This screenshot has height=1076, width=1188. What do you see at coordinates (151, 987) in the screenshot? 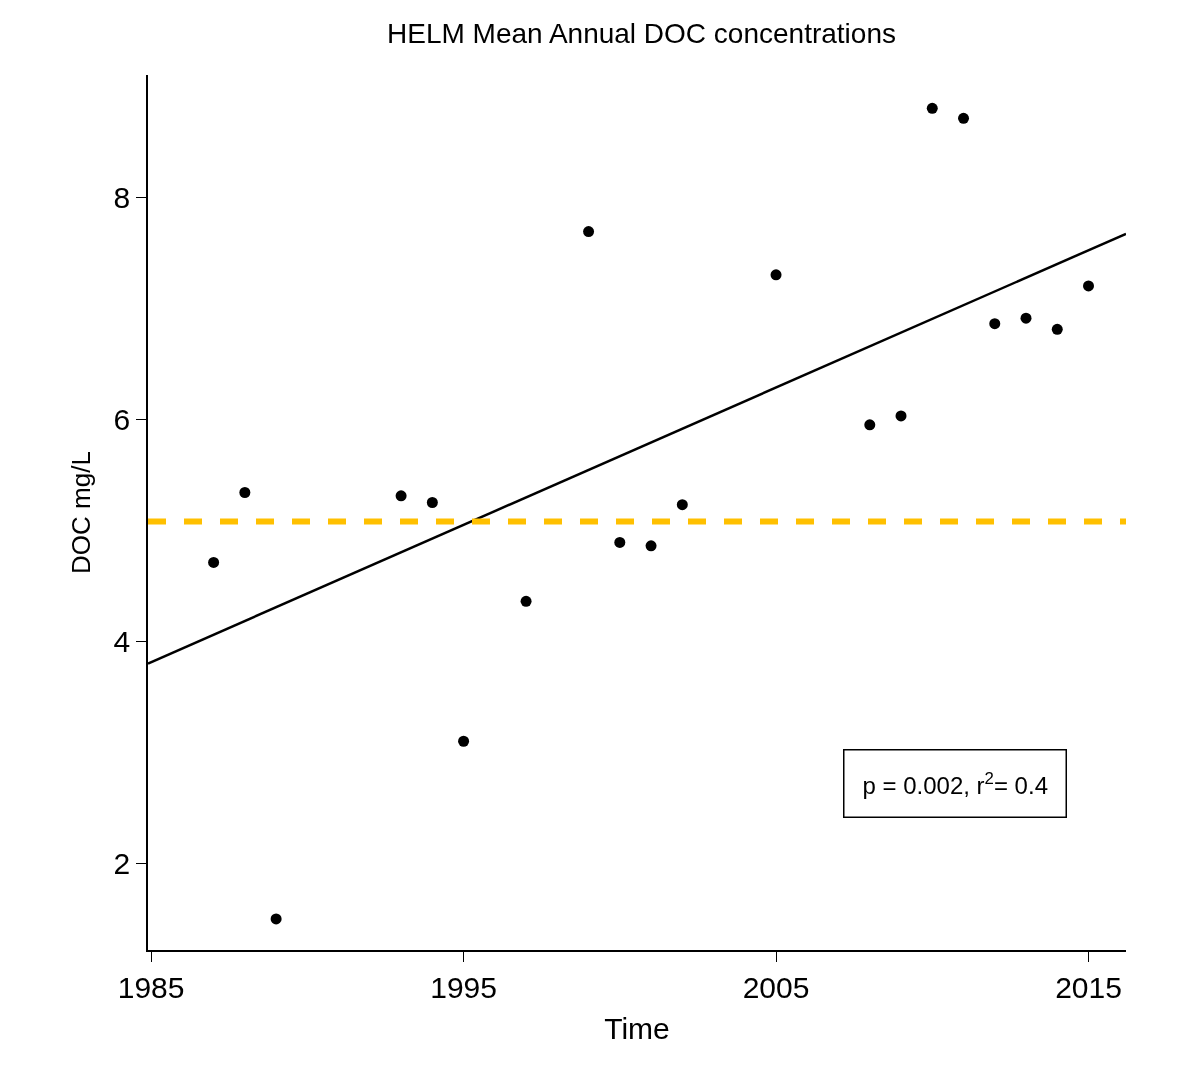
I see `x-tick-label: 1985` at bounding box center [151, 987].